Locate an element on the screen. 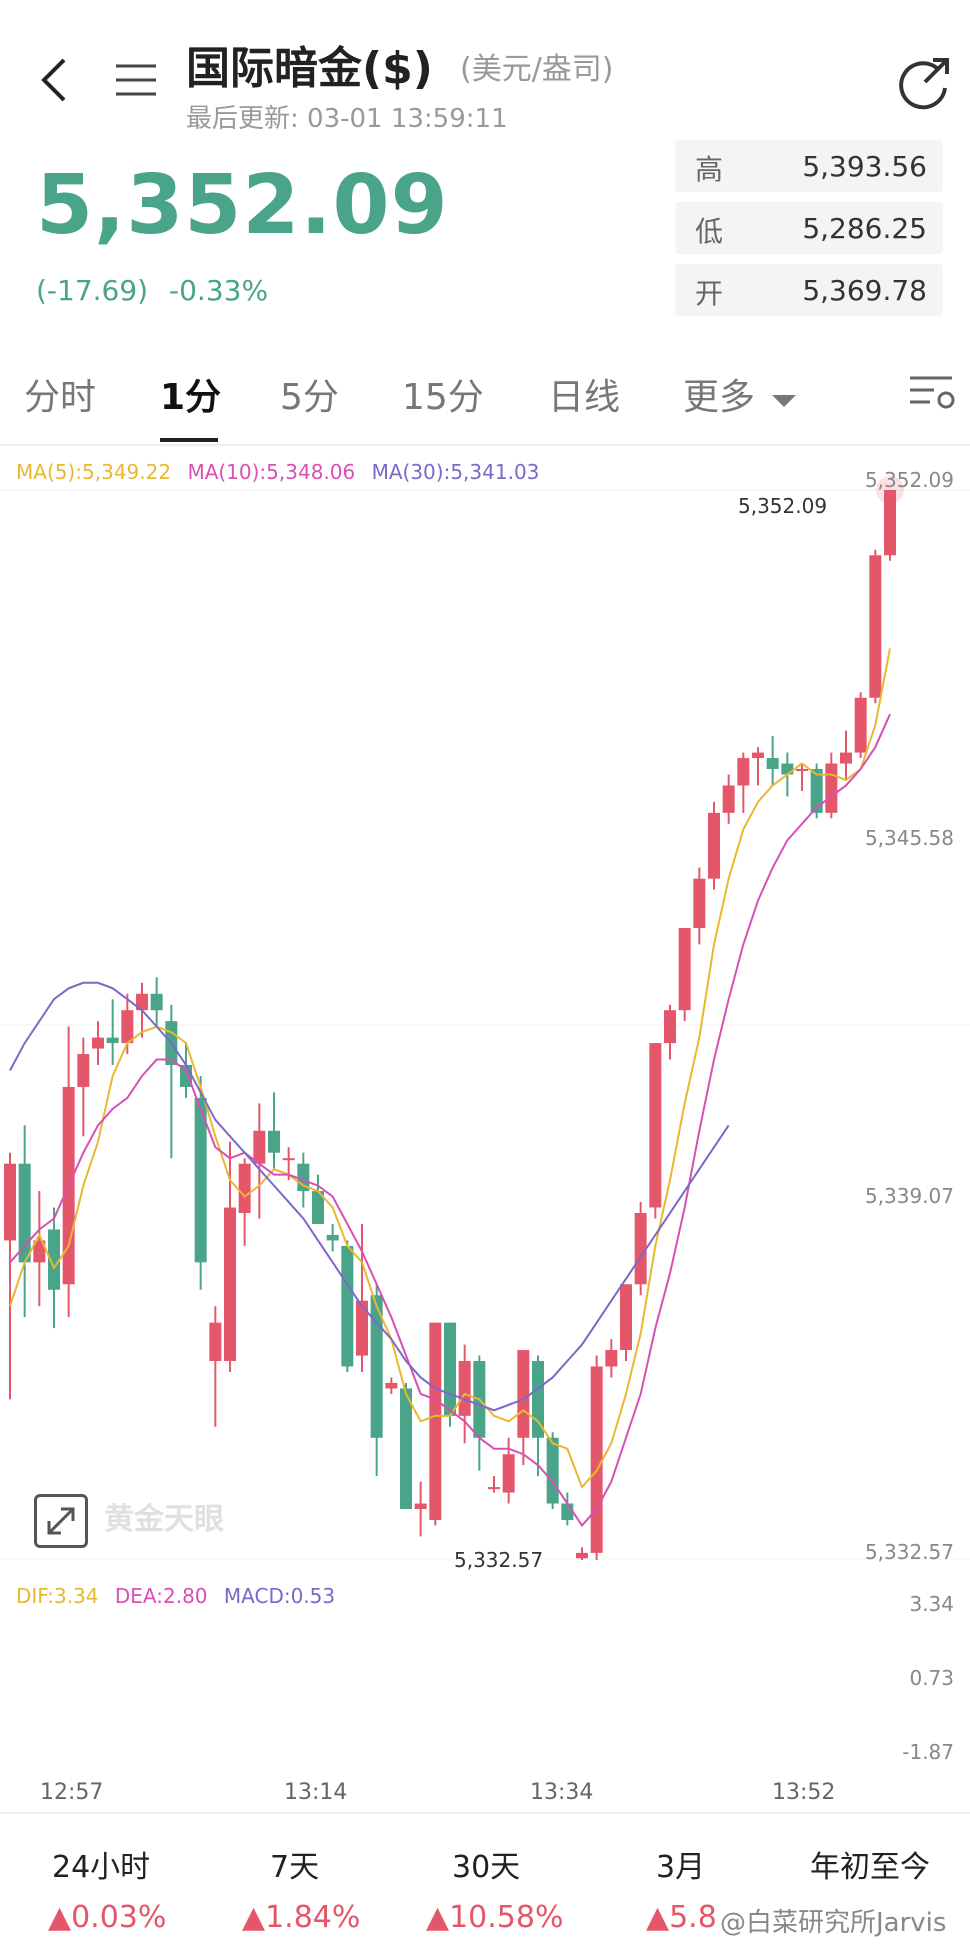  footer-watermark: @白菜研究所Jarvis is located at coordinates (833, 1923).